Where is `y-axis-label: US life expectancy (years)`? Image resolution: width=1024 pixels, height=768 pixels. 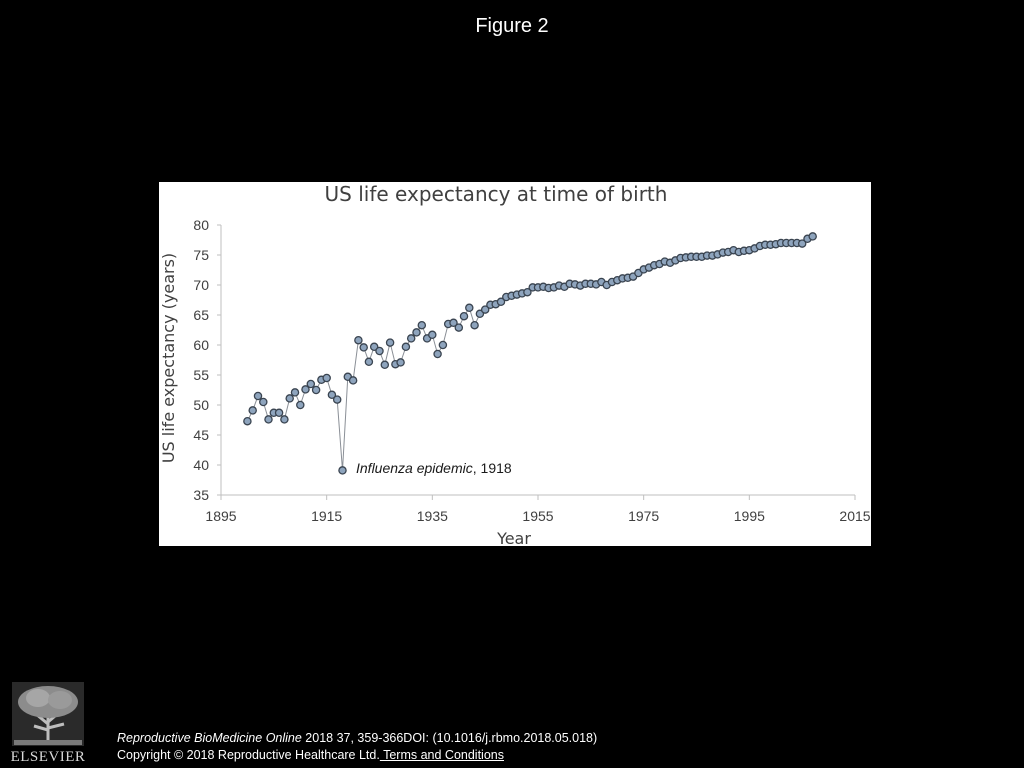
y-axis-label: US life expectancy (years) is located at coordinates (168, 358).